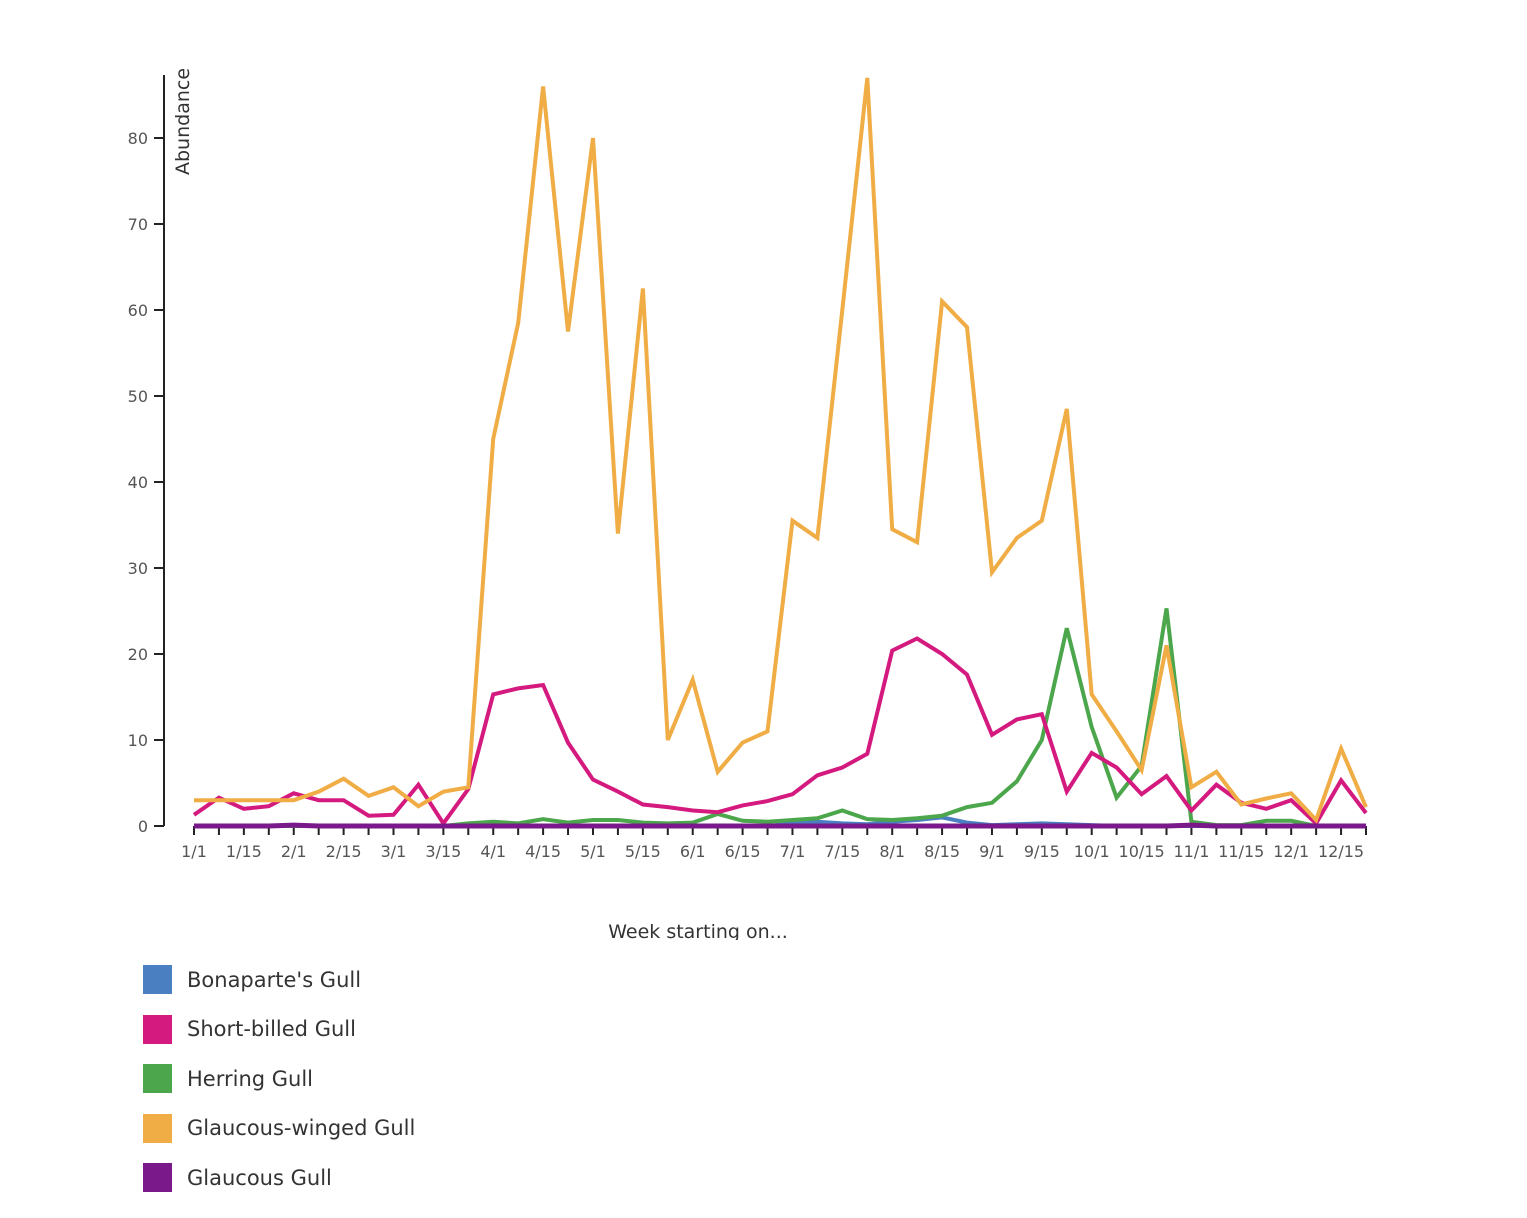  What do you see at coordinates (593, 851) in the screenshot?
I see `x-tick-label: 5/1` at bounding box center [593, 851].